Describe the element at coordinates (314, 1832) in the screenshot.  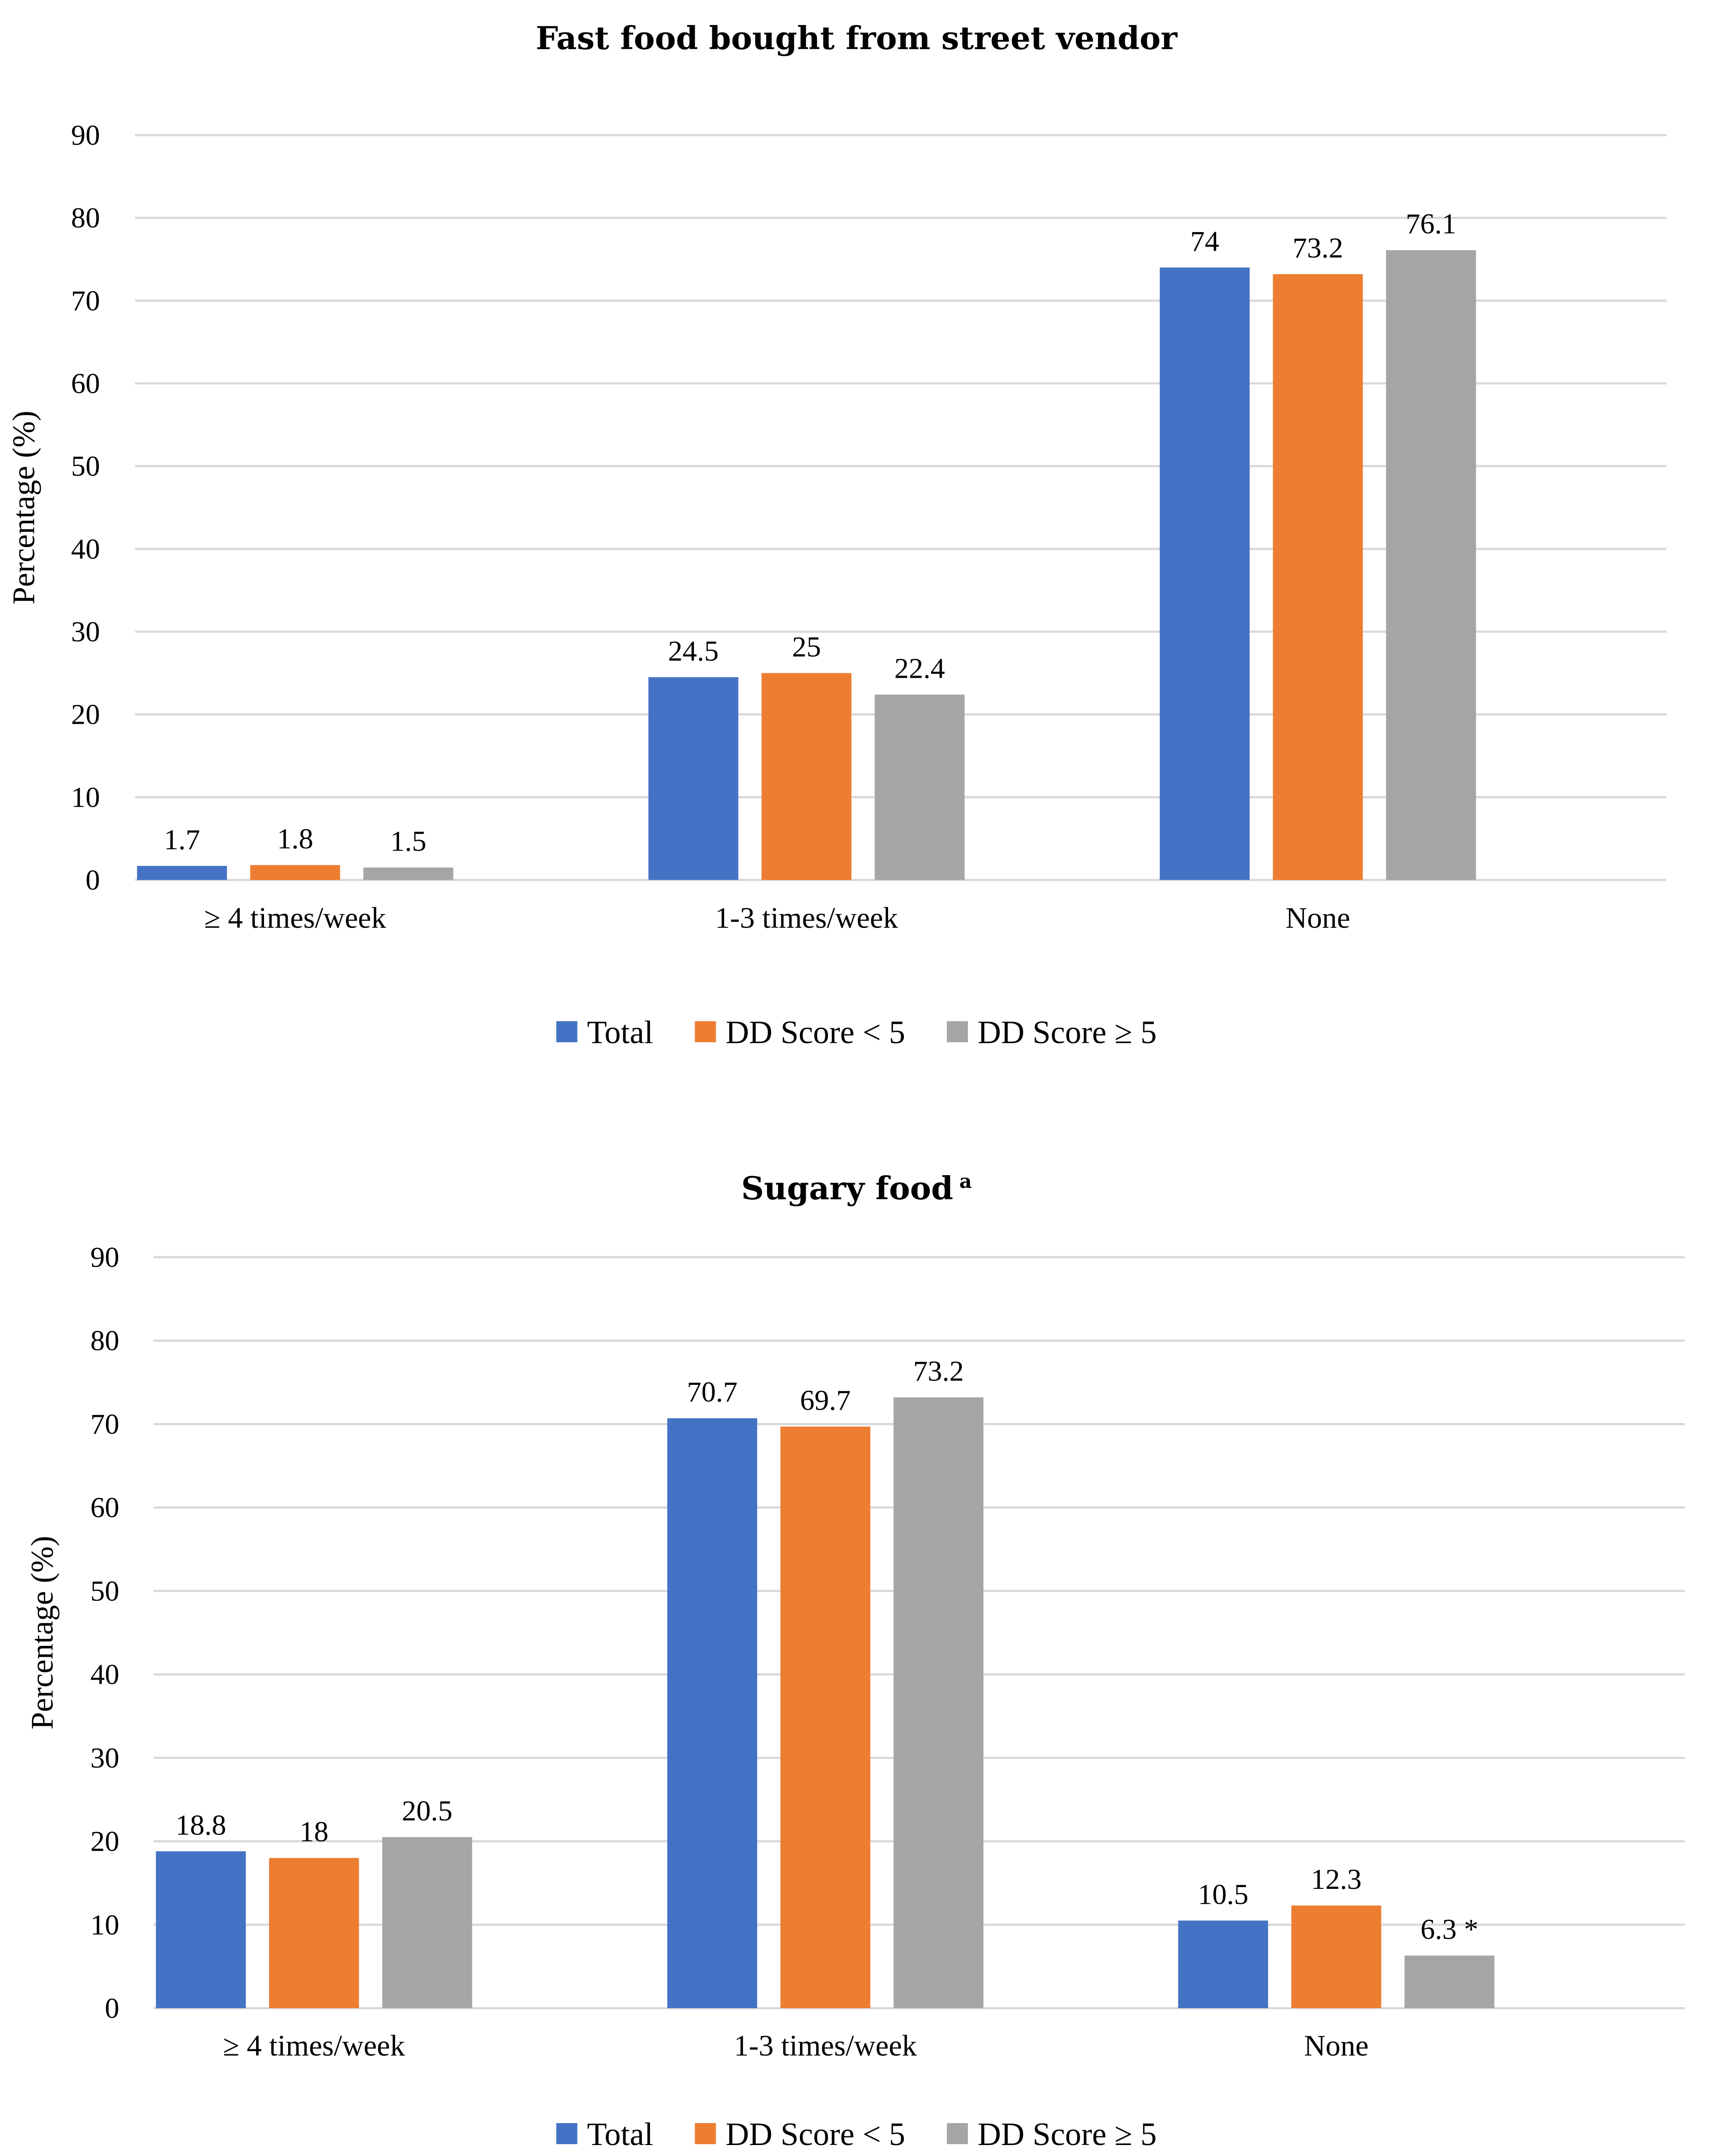
I see `data-label: 18` at that location.